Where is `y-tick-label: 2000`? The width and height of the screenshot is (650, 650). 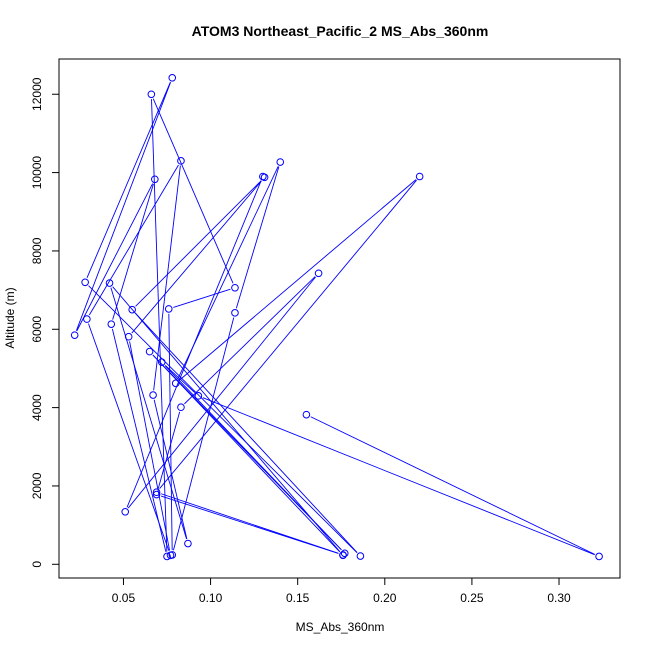
y-tick-label: 2000 is located at coordinates (37, 485).